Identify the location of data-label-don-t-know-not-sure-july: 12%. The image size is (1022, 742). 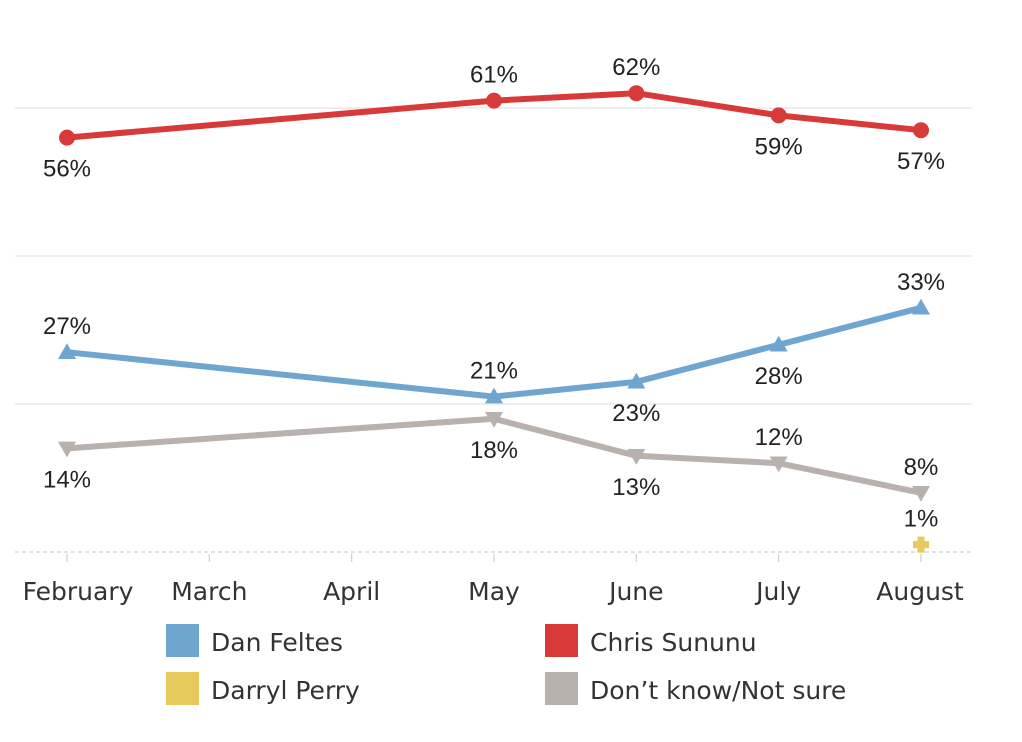
(779, 437).